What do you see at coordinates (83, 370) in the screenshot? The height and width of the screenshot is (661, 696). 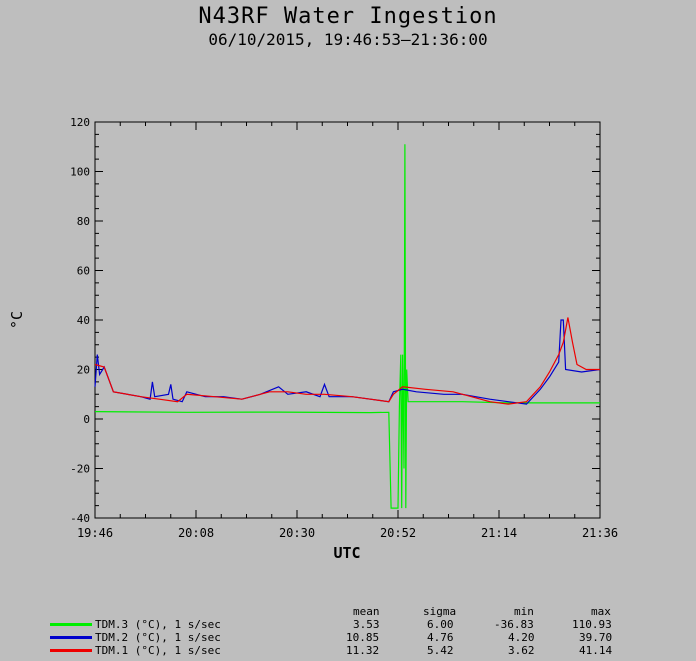 I see `y-tick-label: 20` at bounding box center [83, 370].